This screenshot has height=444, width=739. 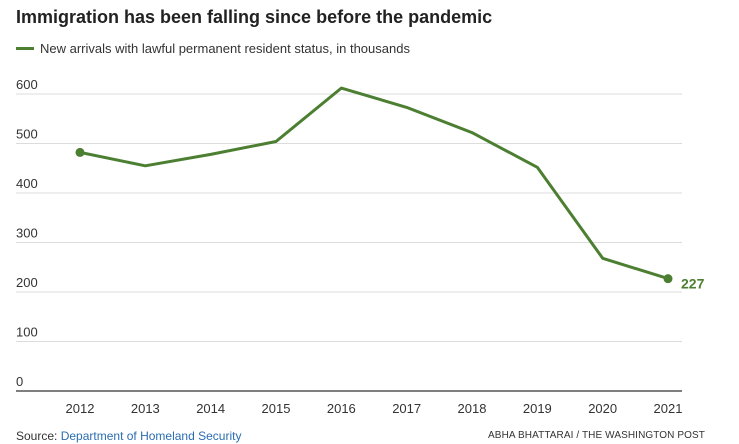 I want to click on y-tick-label: 500, so click(x=27, y=134).